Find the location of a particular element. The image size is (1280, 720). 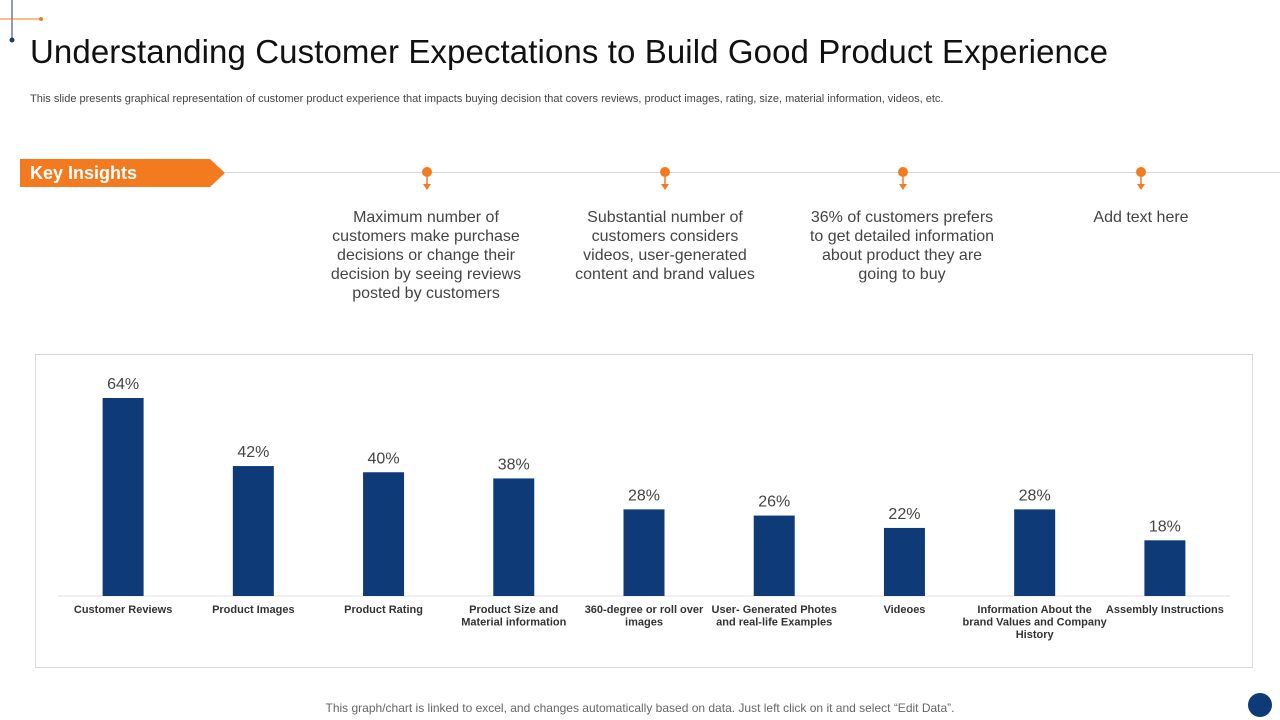

category-label: Customer Reviews is located at coordinates (123, 610).